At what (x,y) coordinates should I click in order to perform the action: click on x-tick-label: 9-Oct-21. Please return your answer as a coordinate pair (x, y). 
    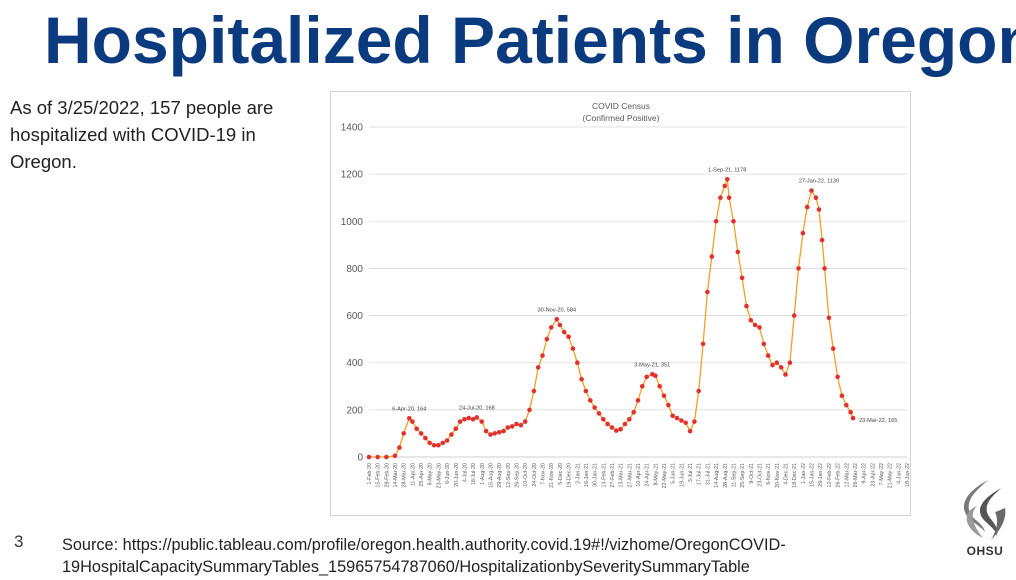
    Looking at the image, I should click on (752, 473).